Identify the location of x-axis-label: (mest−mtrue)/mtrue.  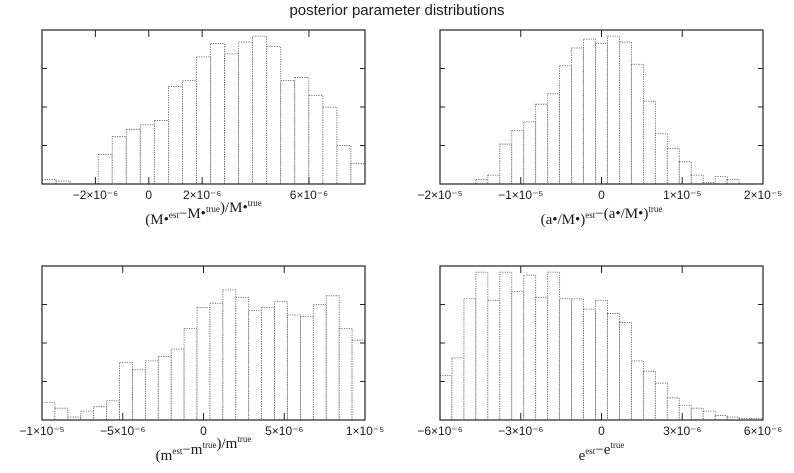
(204, 449).